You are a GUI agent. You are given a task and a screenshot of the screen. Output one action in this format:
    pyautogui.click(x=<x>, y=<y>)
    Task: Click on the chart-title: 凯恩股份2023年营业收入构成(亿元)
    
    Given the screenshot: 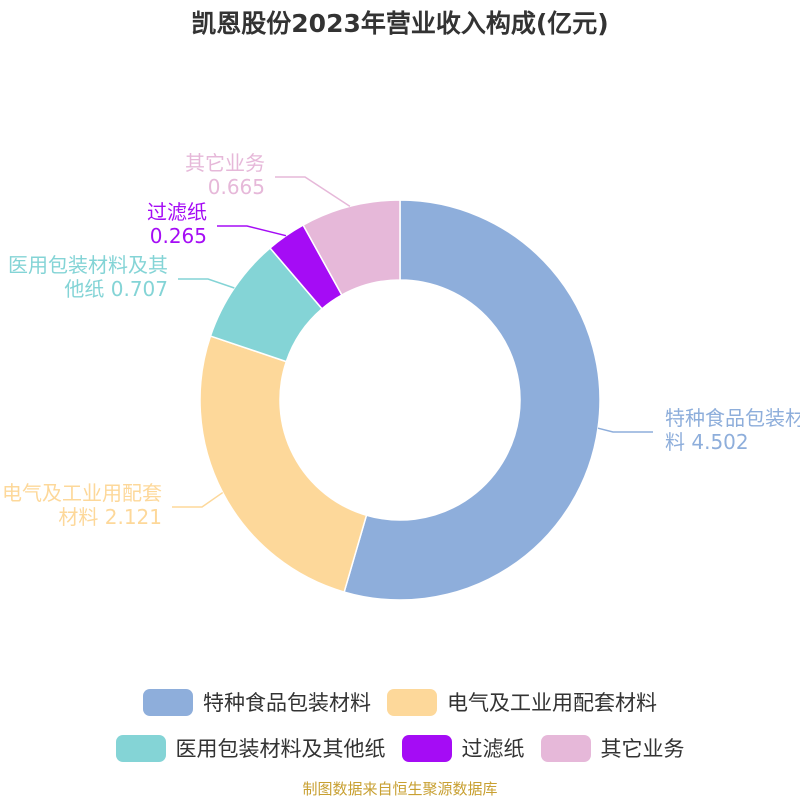 What is the action you would take?
    pyautogui.click(x=400, y=23)
    